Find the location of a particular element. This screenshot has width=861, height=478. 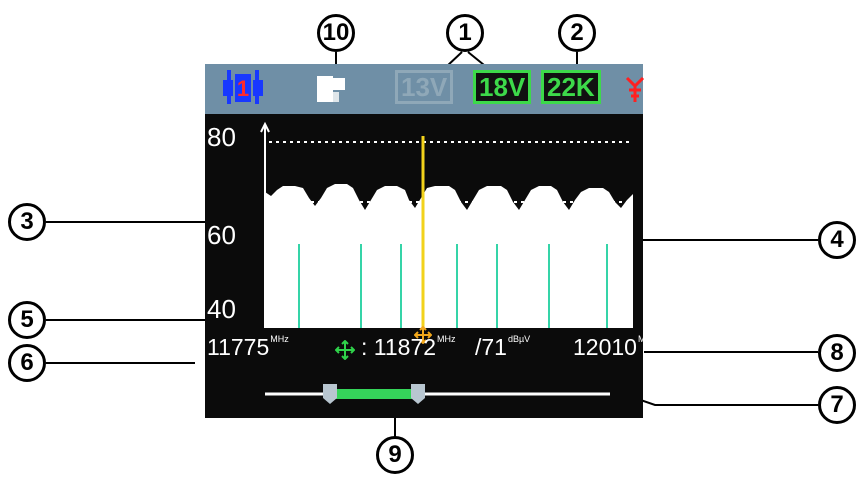

voltage-18v-indicator: 18V is located at coordinates (502, 87).